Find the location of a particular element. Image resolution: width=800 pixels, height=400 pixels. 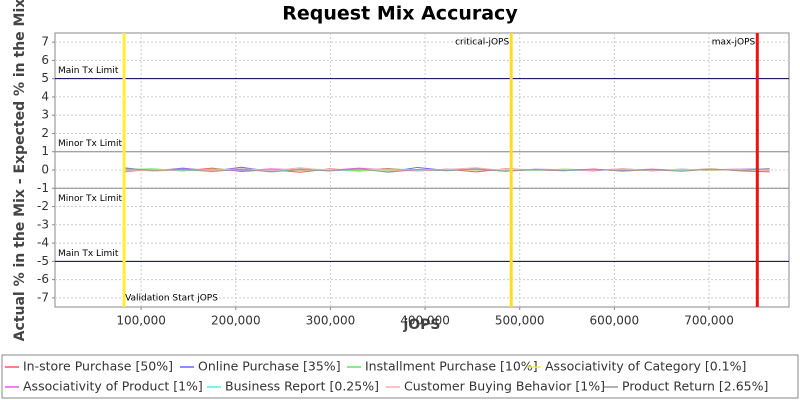

legend-label: Online Purchase [35%] is located at coordinates (269, 366).